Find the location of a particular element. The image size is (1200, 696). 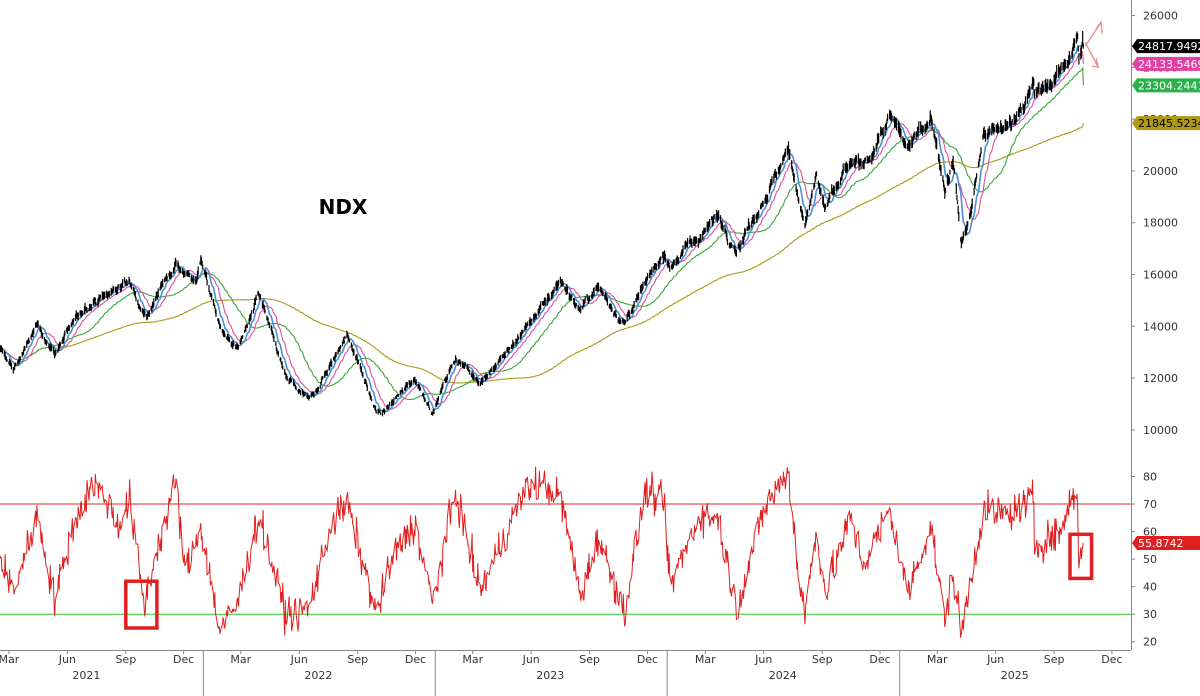

year-label: 2022 is located at coordinates (318, 675).